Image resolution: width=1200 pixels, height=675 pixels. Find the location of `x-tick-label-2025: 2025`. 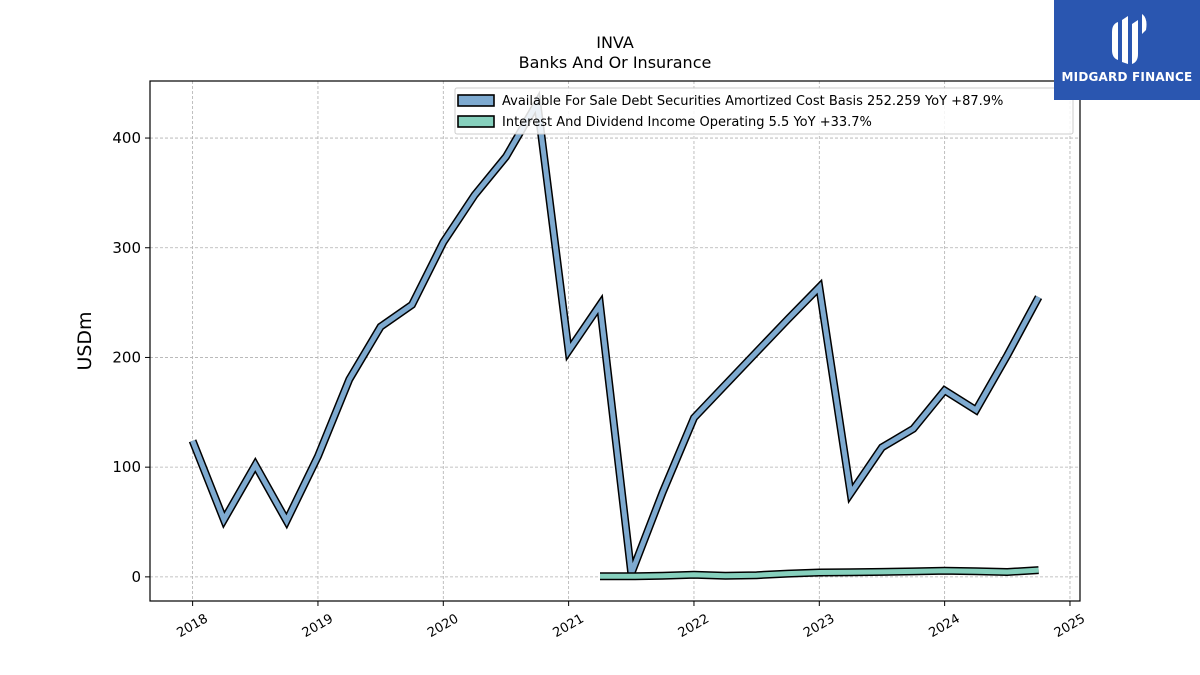

x-tick-label-2025: 2025 is located at coordinates (1070, 626).